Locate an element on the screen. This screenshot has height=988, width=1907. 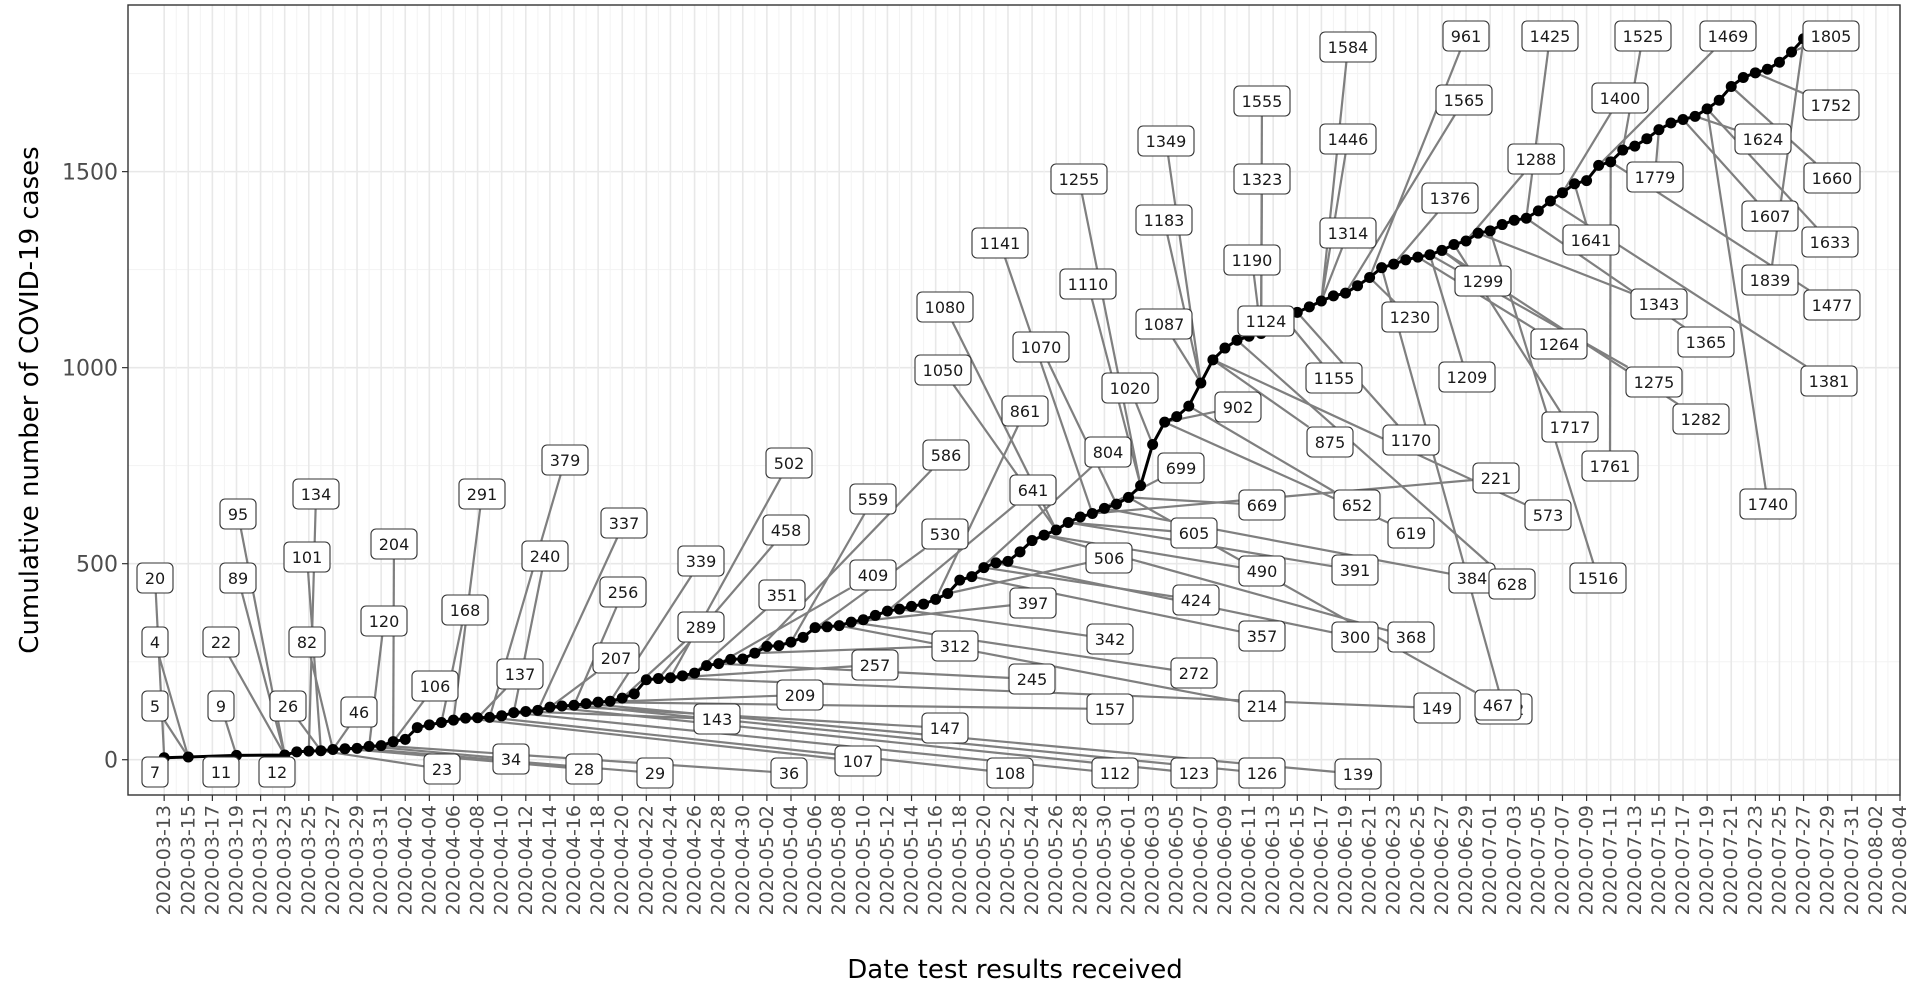
x-tick-label: 2020-07-29 is located at coordinates (1828, 860).